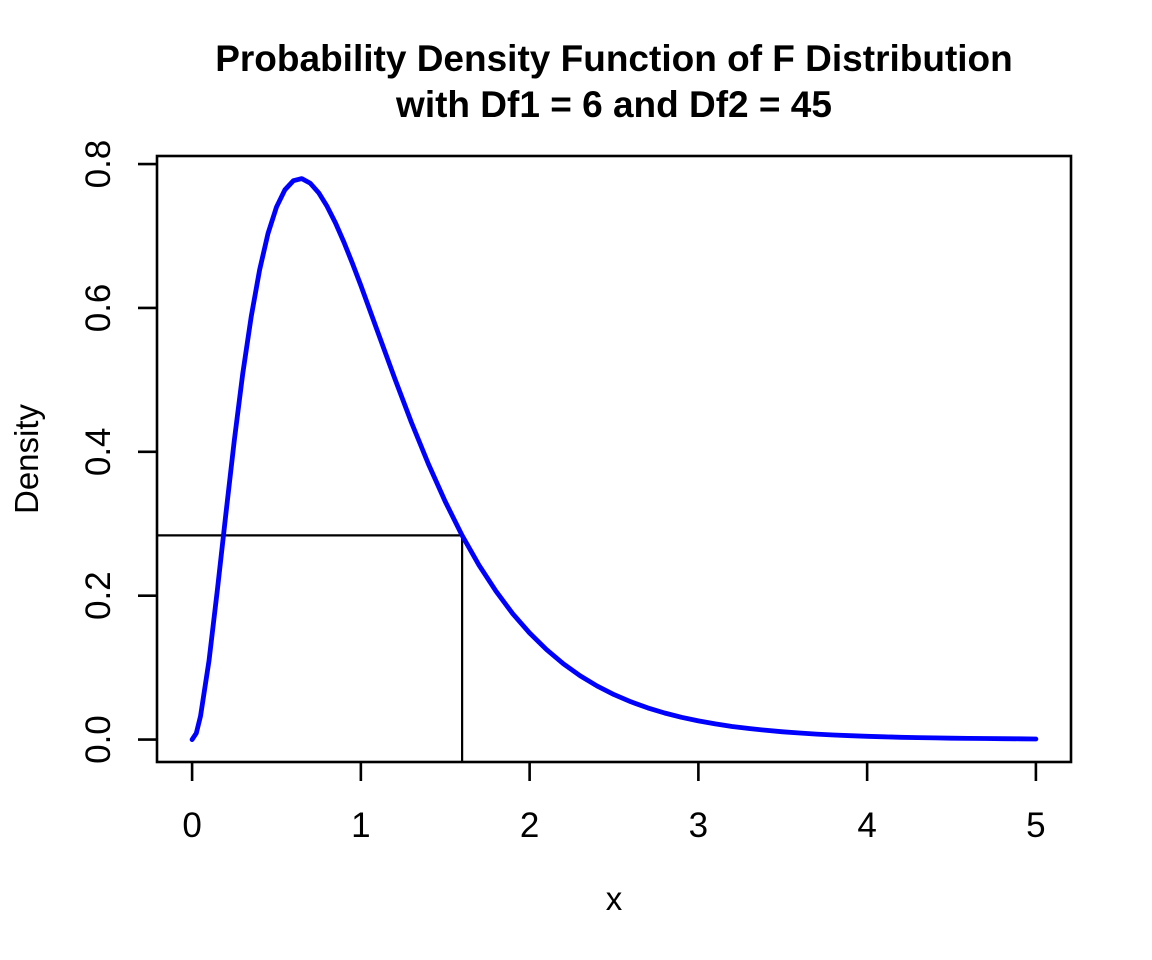  What do you see at coordinates (98, 739) in the screenshot?
I see `y-axis-tick-label: 0.0` at bounding box center [98, 739].